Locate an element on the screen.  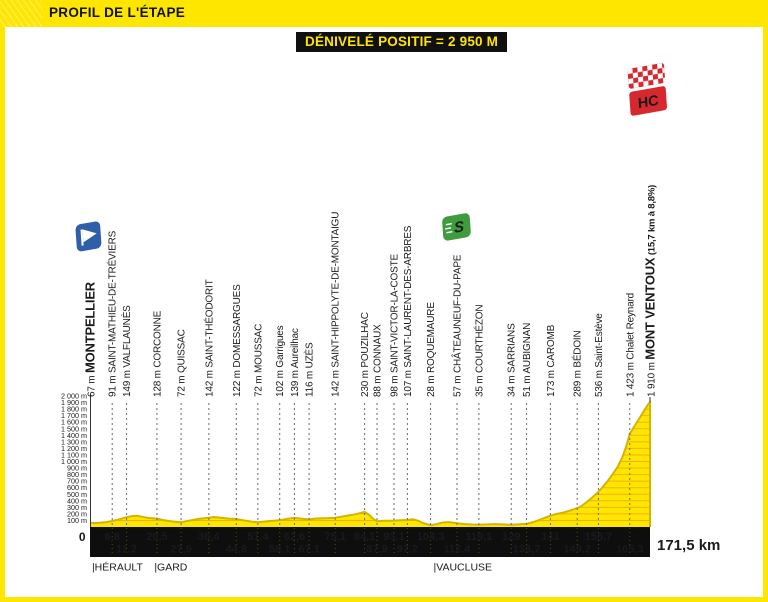
y-axis-tick-label: 700 m is located at coordinates (77, 481).